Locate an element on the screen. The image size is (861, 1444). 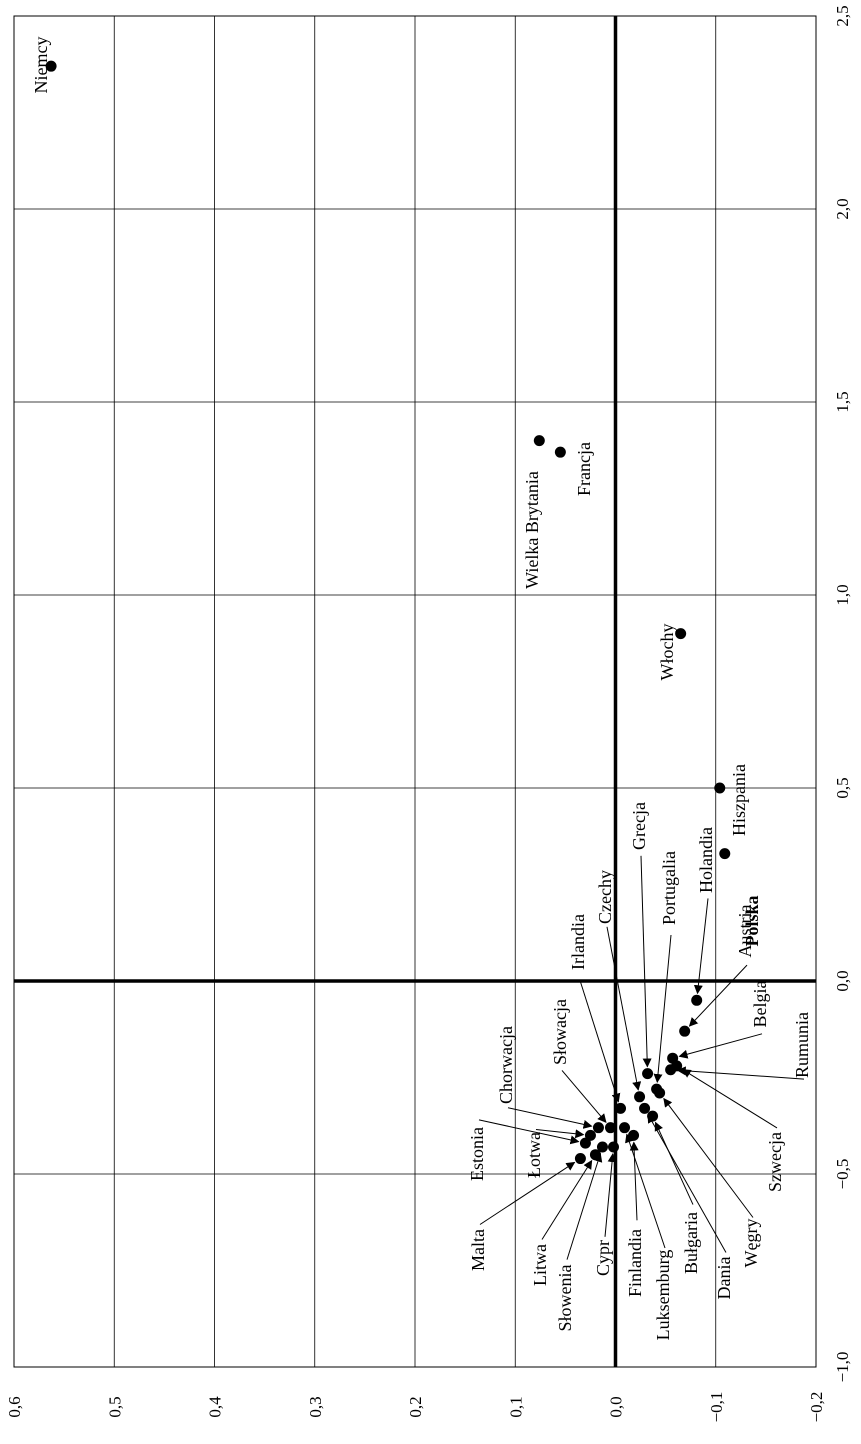
leader-czechy is located at coordinates (624, 1008).